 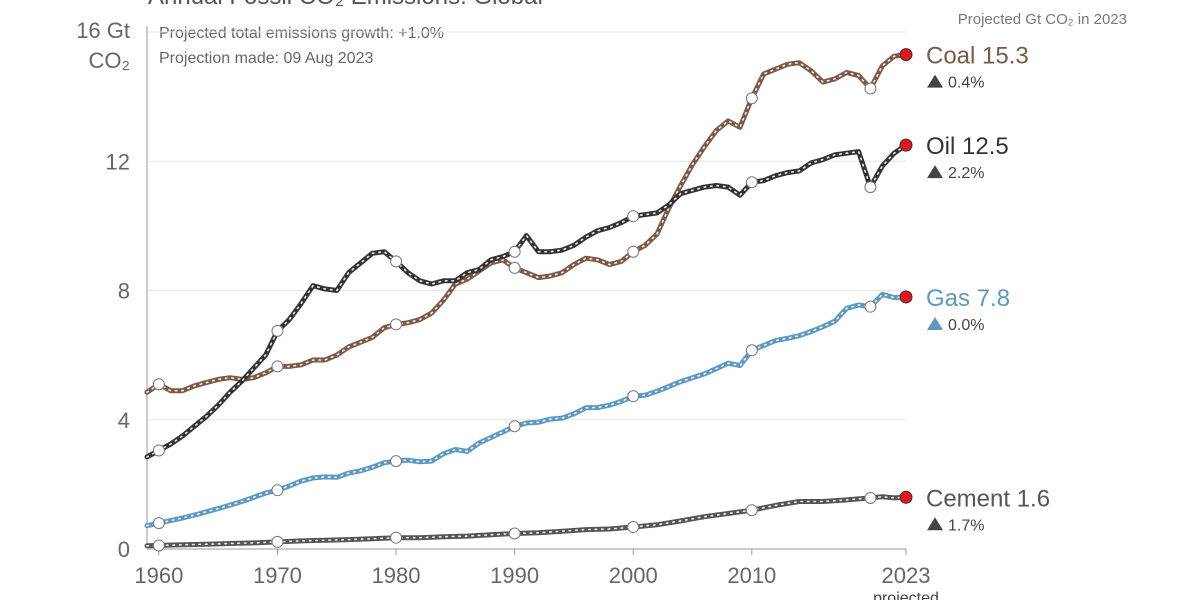 What do you see at coordinates (633, 527) in the screenshot?
I see `marker-cement-2000` at bounding box center [633, 527].